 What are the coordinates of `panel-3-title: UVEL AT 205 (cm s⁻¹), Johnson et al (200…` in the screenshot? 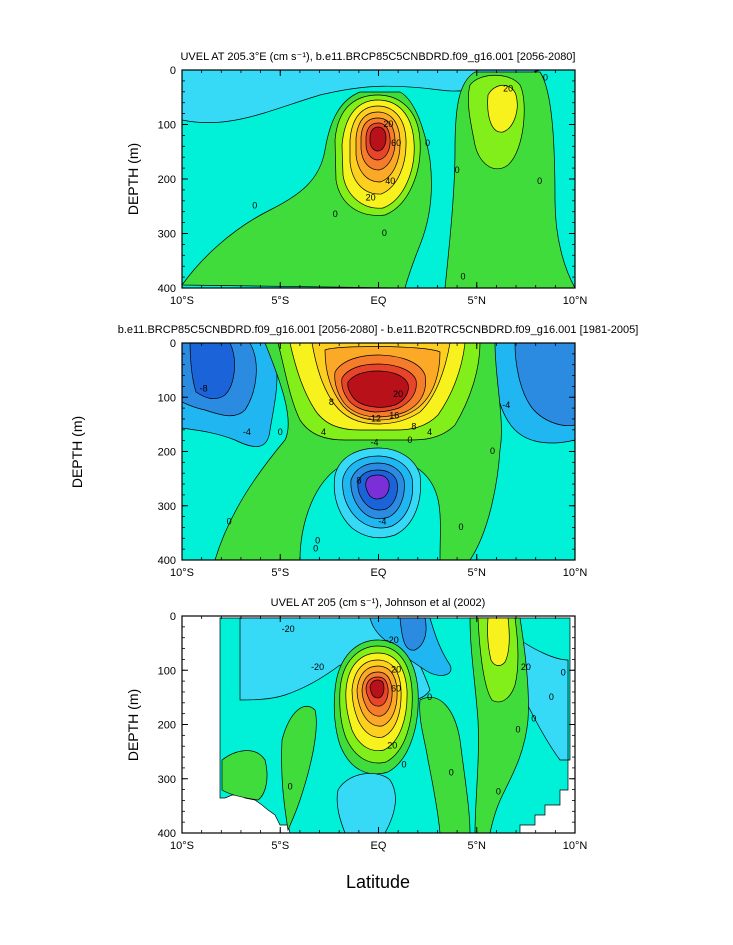 It's located at (378, 603).